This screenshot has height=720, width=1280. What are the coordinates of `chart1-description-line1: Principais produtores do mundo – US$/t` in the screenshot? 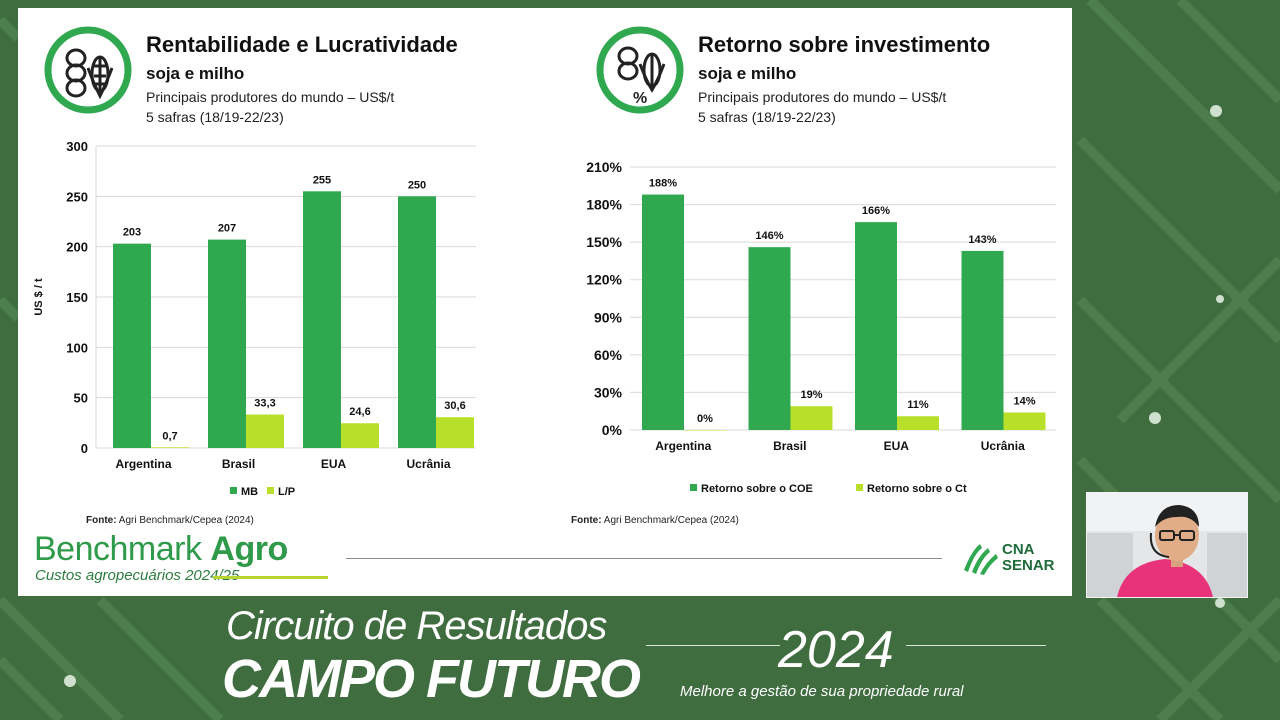 It's located at (270, 97).